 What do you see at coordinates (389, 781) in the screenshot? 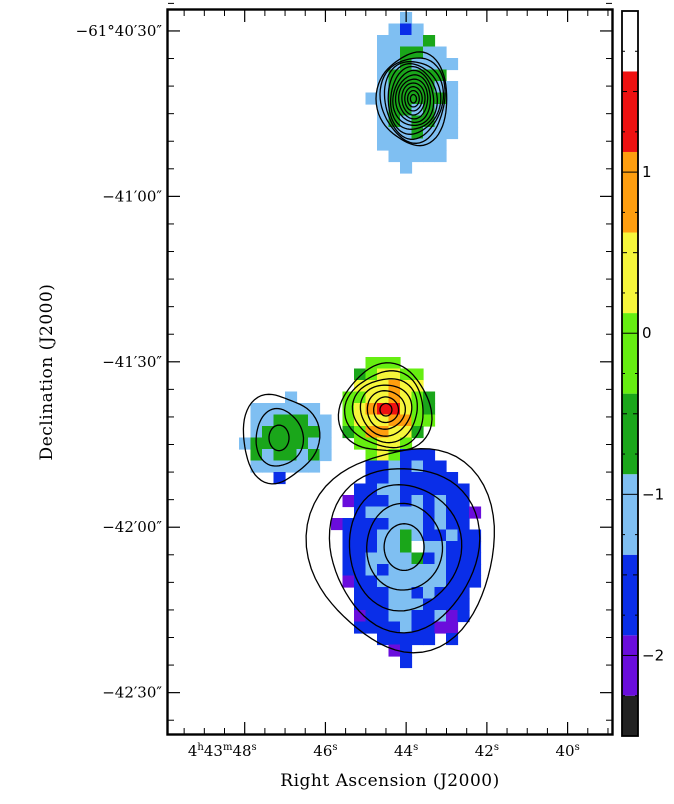
I see `x-axis-title: Right Ascension (J2000)` at bounding box center [389, 781].